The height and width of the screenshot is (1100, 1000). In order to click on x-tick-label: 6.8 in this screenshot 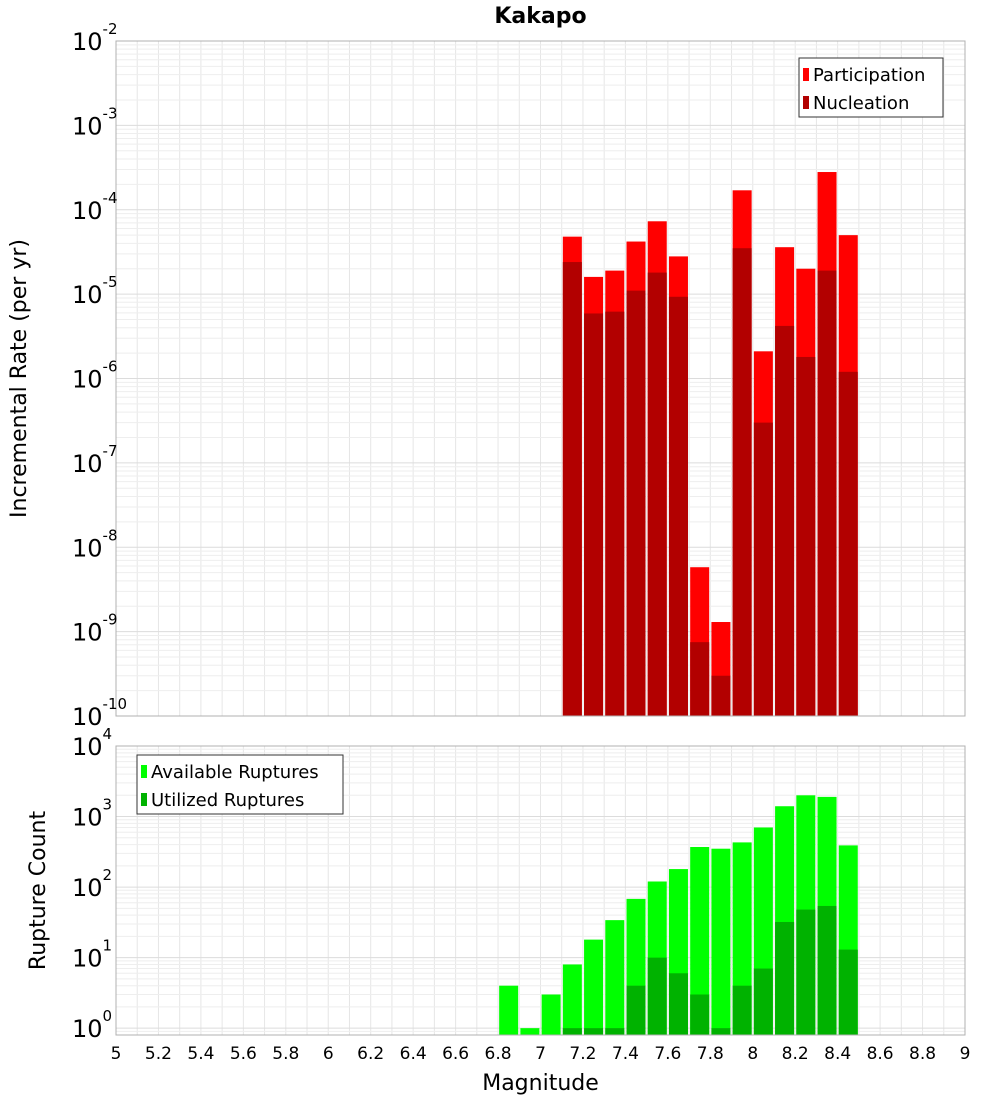, I will do `click(498, 1054)`.